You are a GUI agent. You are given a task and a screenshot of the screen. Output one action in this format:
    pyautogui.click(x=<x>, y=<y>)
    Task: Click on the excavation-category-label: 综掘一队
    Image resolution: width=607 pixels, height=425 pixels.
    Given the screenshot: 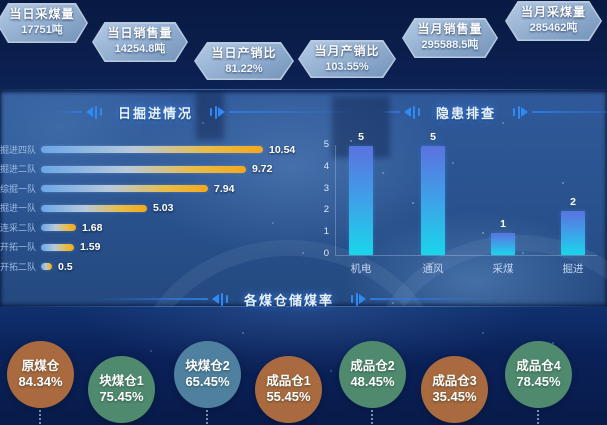 What is the action you would take?
    pyautogui.click(x=18, y=188)
    